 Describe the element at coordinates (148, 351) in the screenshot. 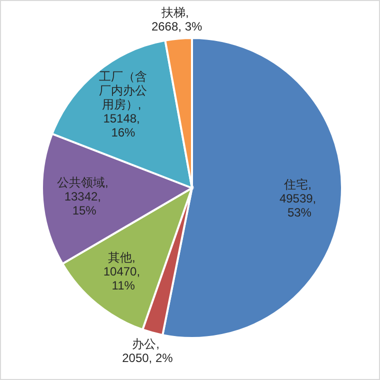

I see `slice-label: 办公, 2050, 2%` at that location.